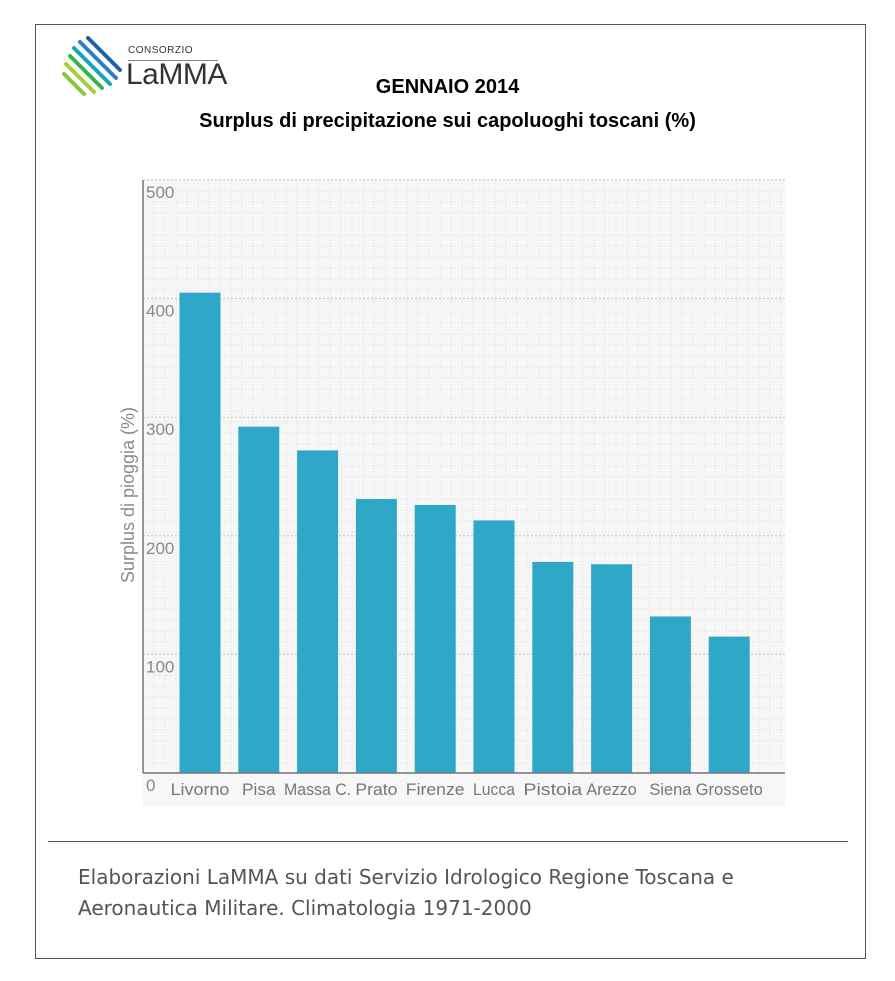 Image resolution: width=895 pixels, height=981 pixels. I want to click on y-axis-title: Surplus di pioggia (%), so click(128, 495).